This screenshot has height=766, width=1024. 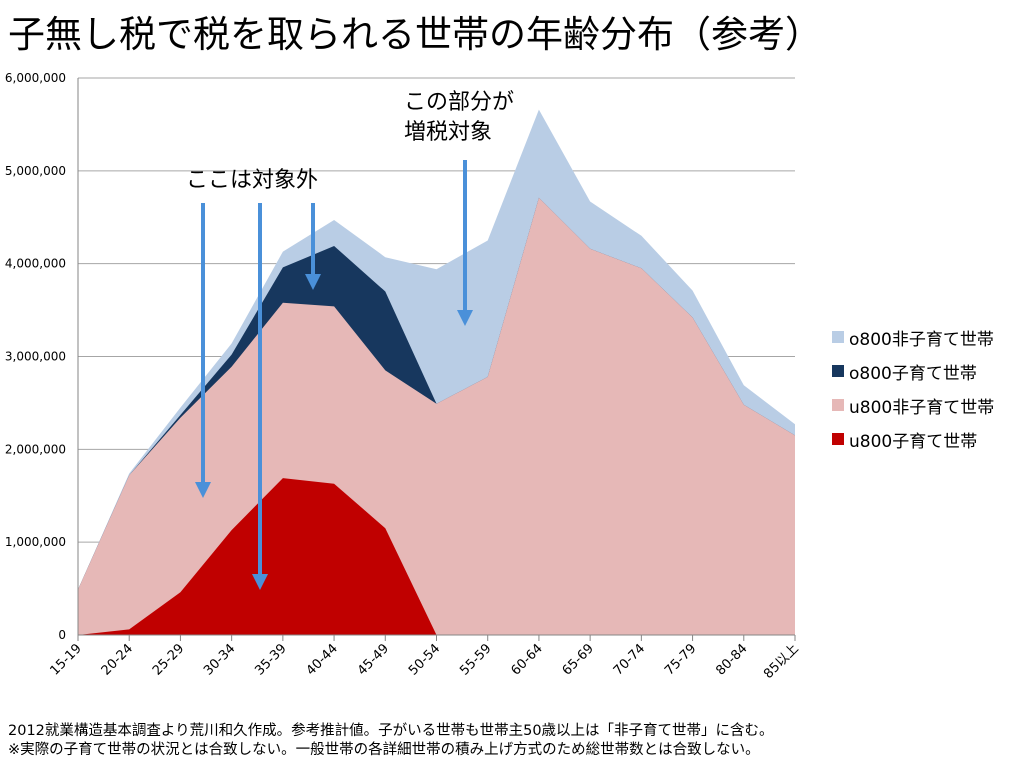 What do you see at coordinates (459, 102) in the screenshot?
I see `annotation-target-line1: この部分が` at bounding box center [459, 102].